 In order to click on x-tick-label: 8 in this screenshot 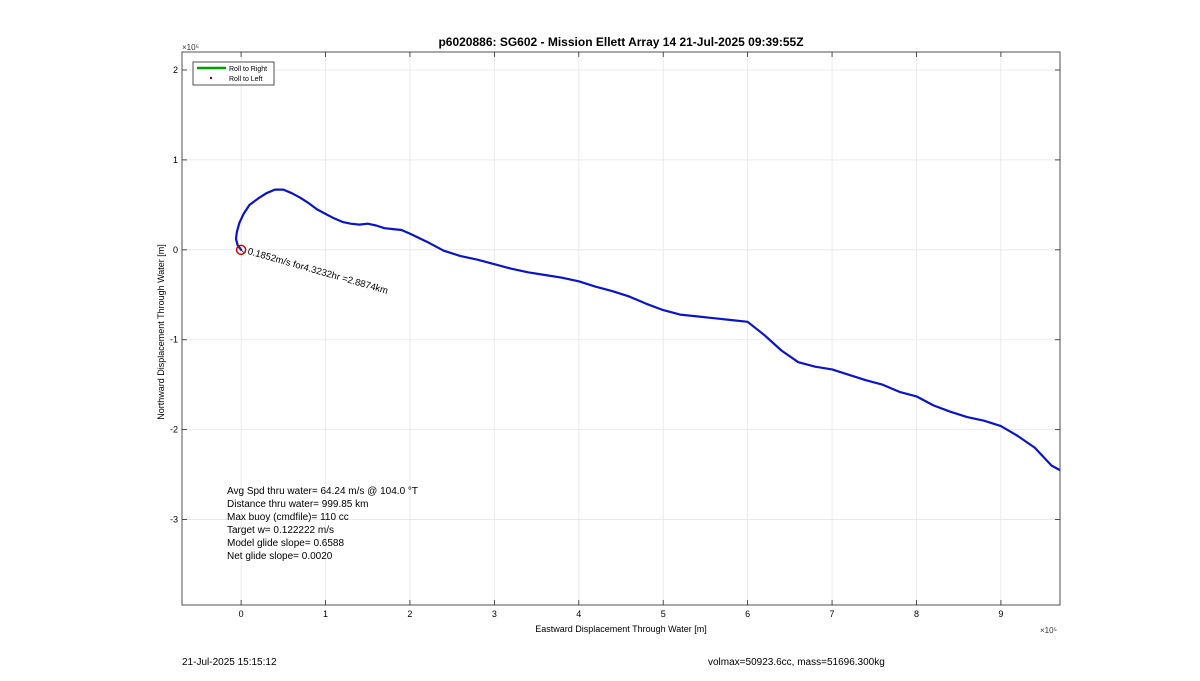, I will do `click(916, 614)`.